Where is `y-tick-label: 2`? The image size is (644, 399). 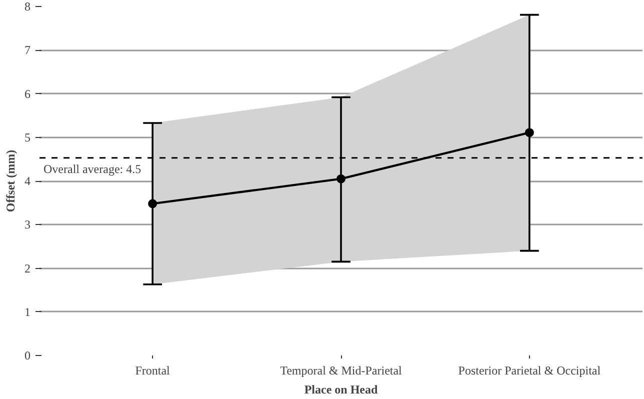 y-tick-label: 2 is located at coordinates (27, 268).